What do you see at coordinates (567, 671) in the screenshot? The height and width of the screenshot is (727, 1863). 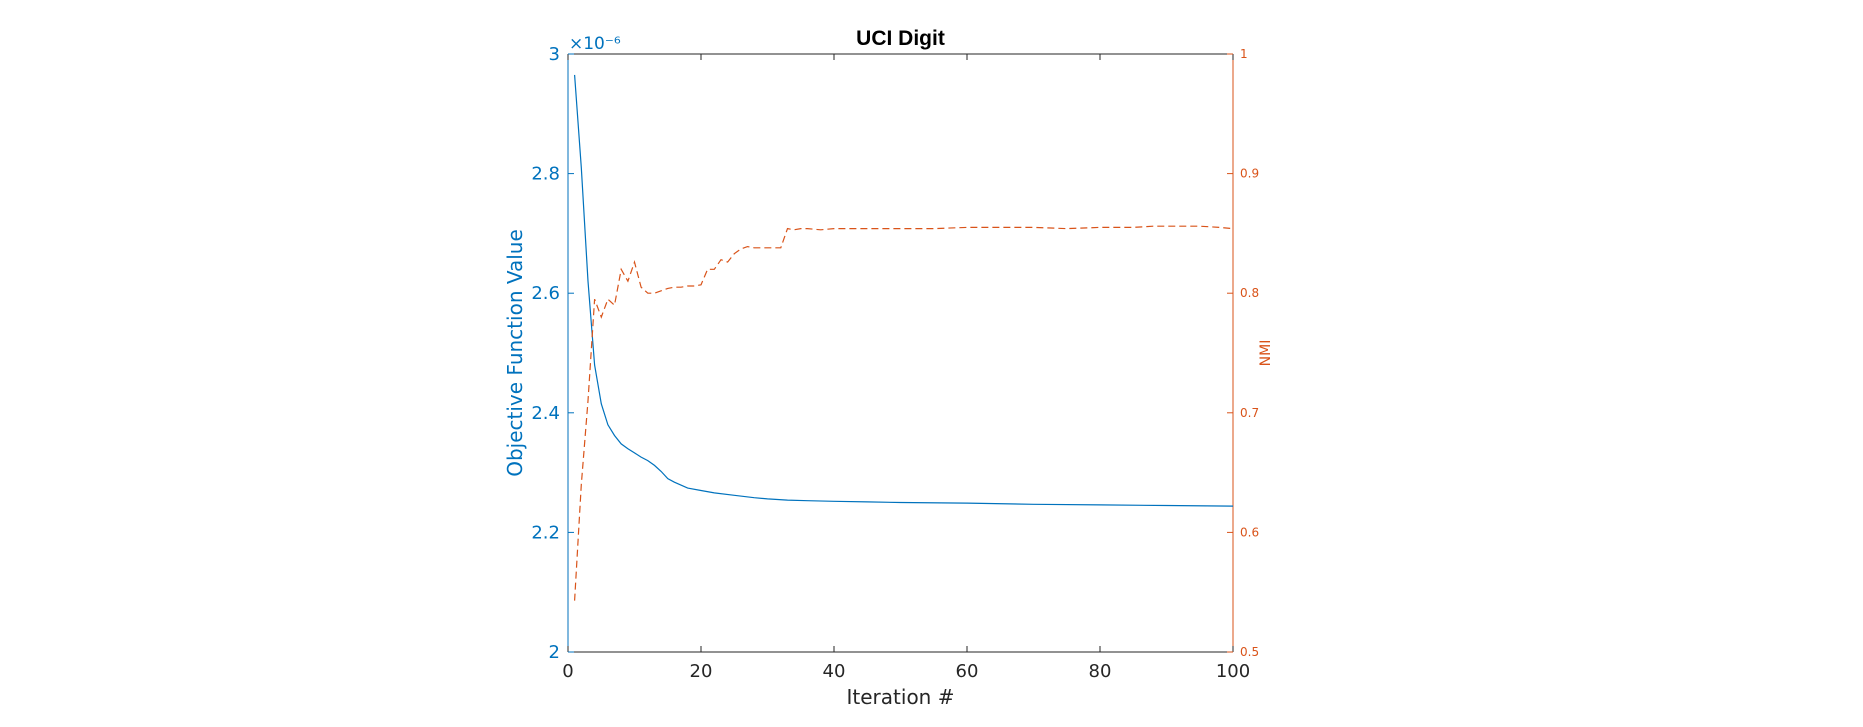 I see `x-tick-label: 0` at bounding box center [567, 671].